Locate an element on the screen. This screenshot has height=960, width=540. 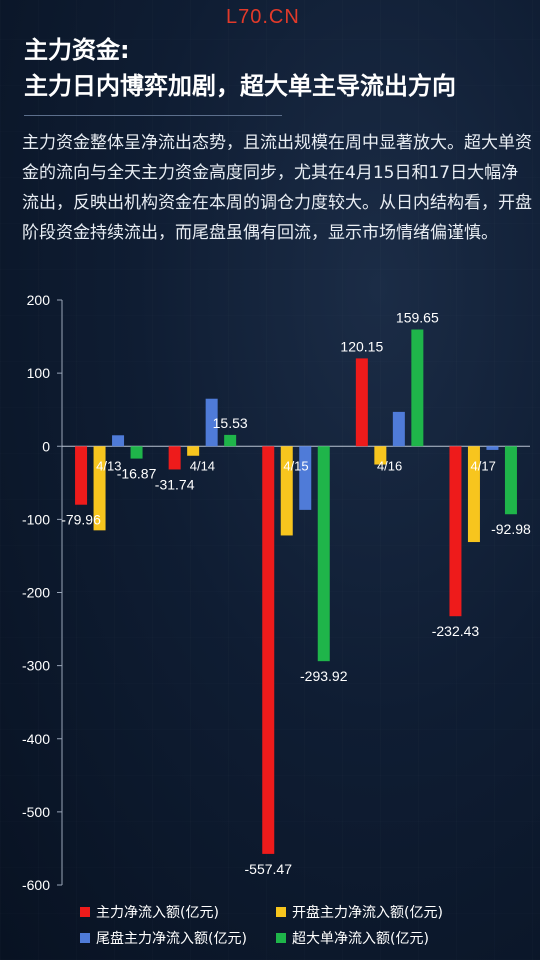
watermark: L70.CN is located at coordinates (263, 17).